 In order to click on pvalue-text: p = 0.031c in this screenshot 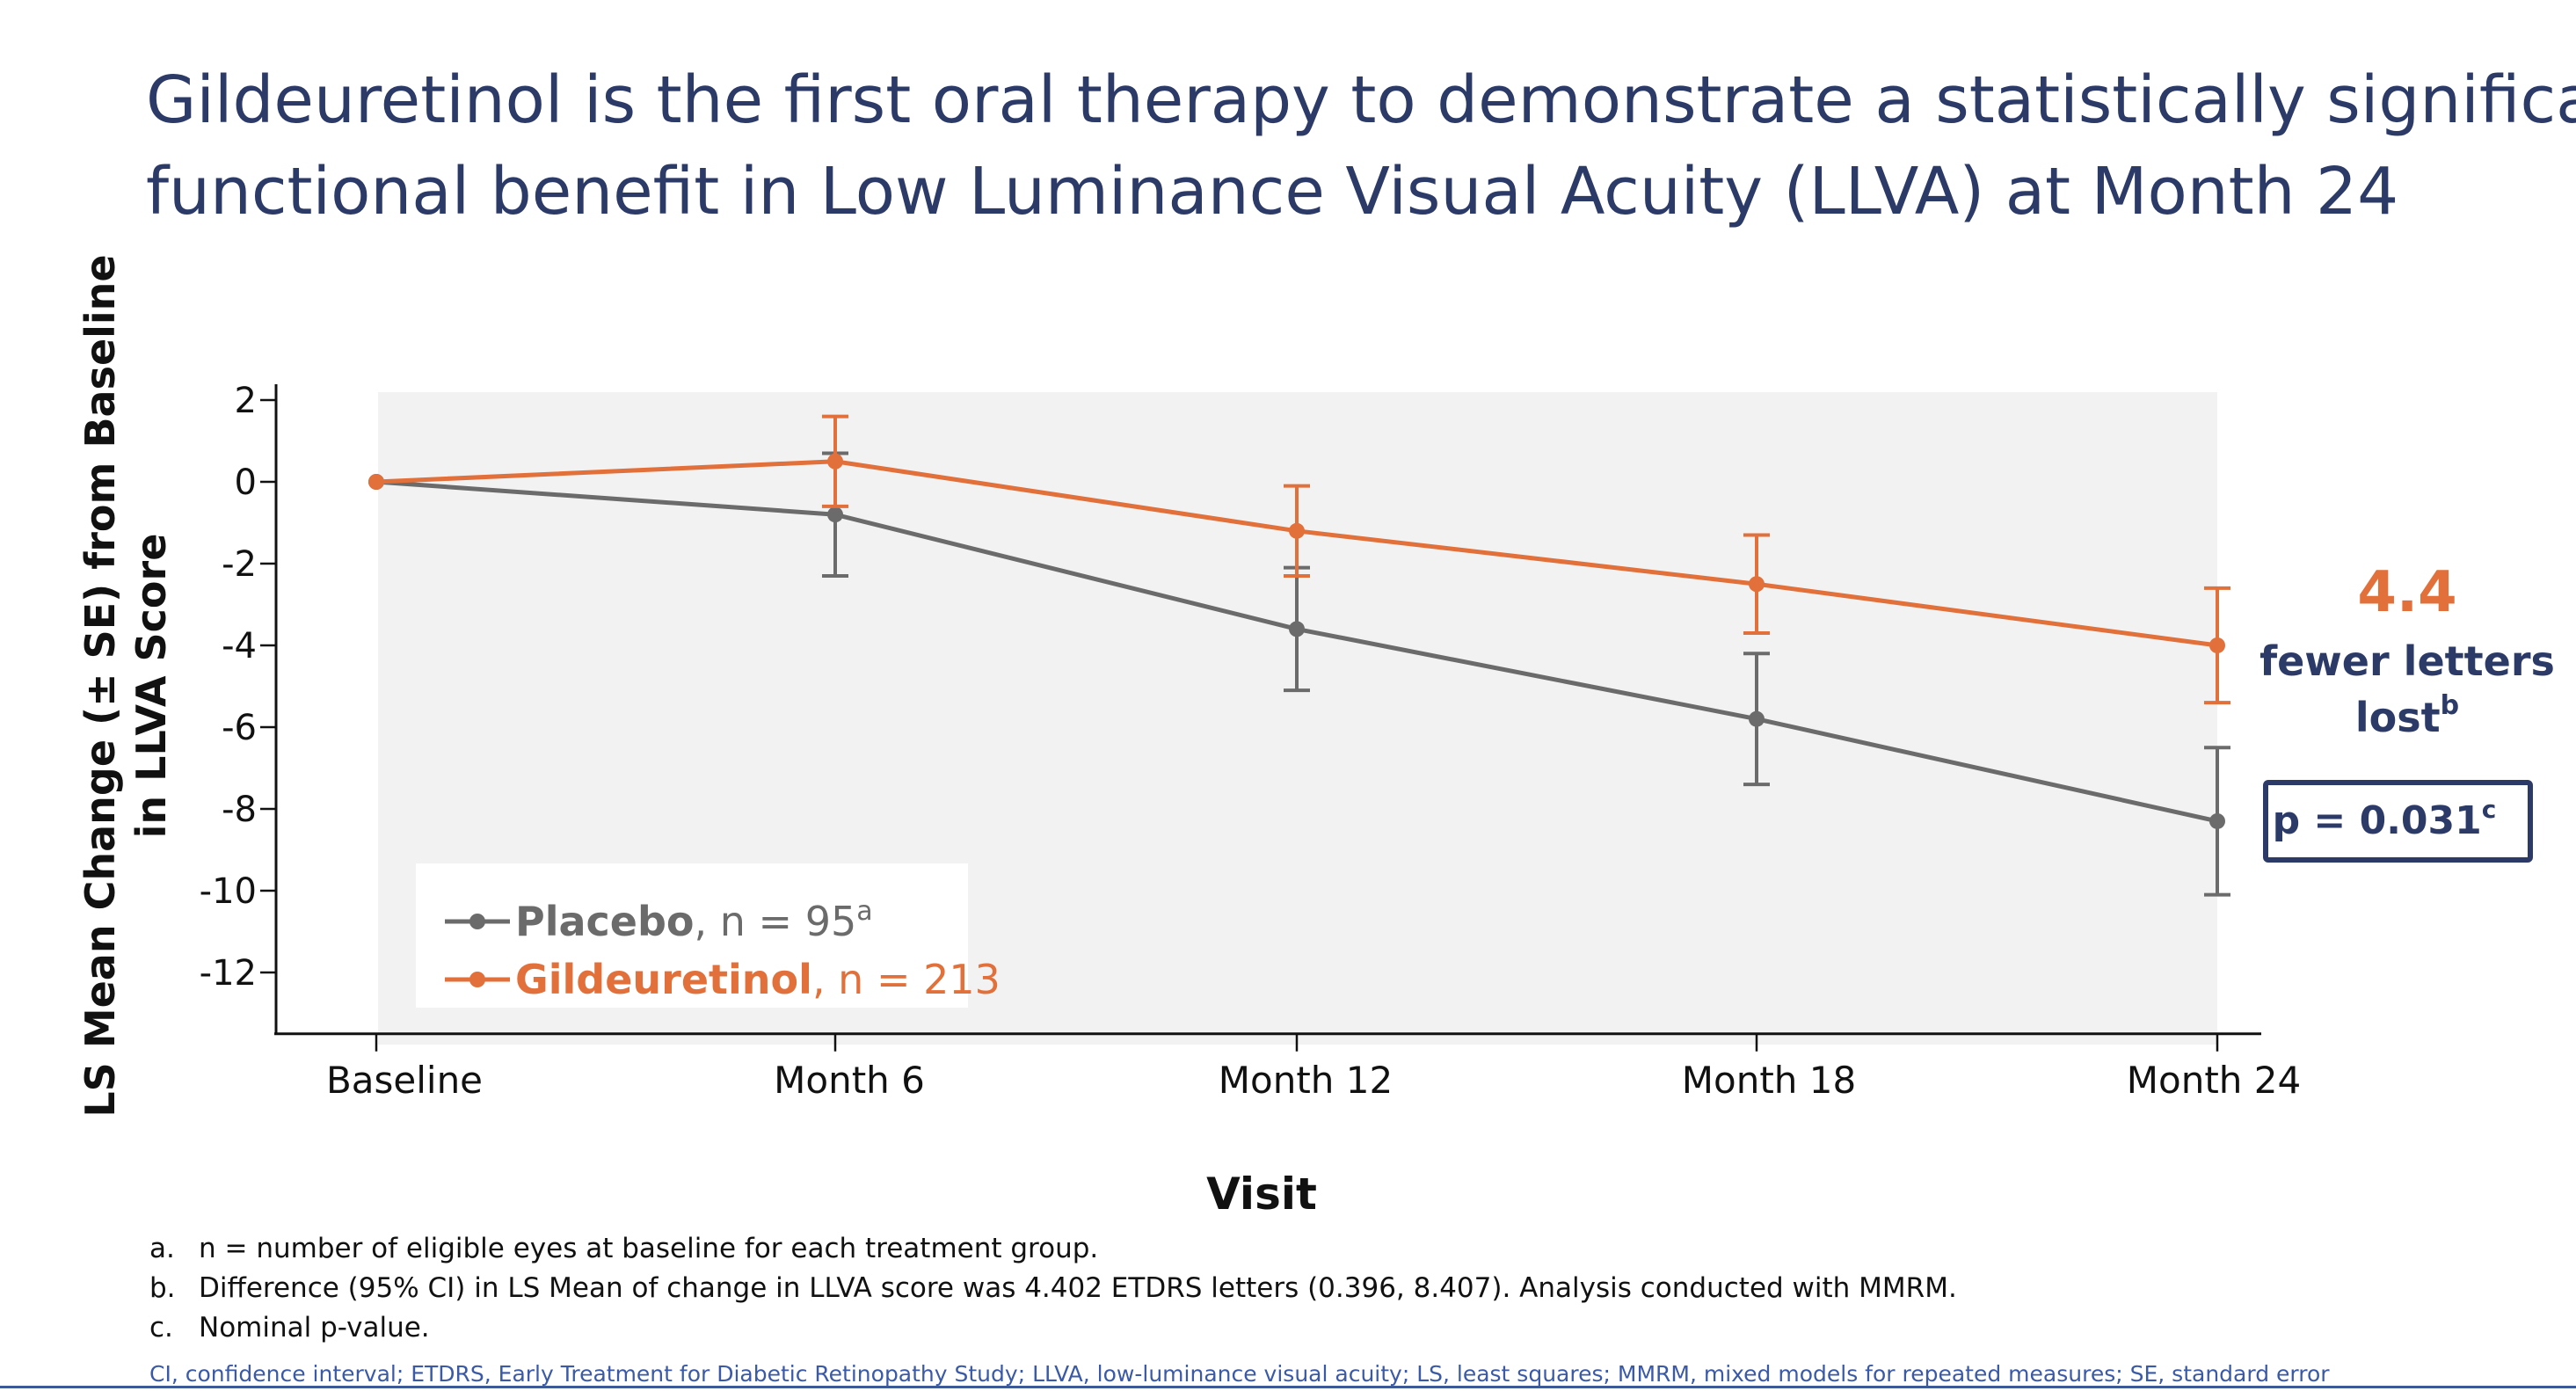, I will do `click(2385, 819)`.